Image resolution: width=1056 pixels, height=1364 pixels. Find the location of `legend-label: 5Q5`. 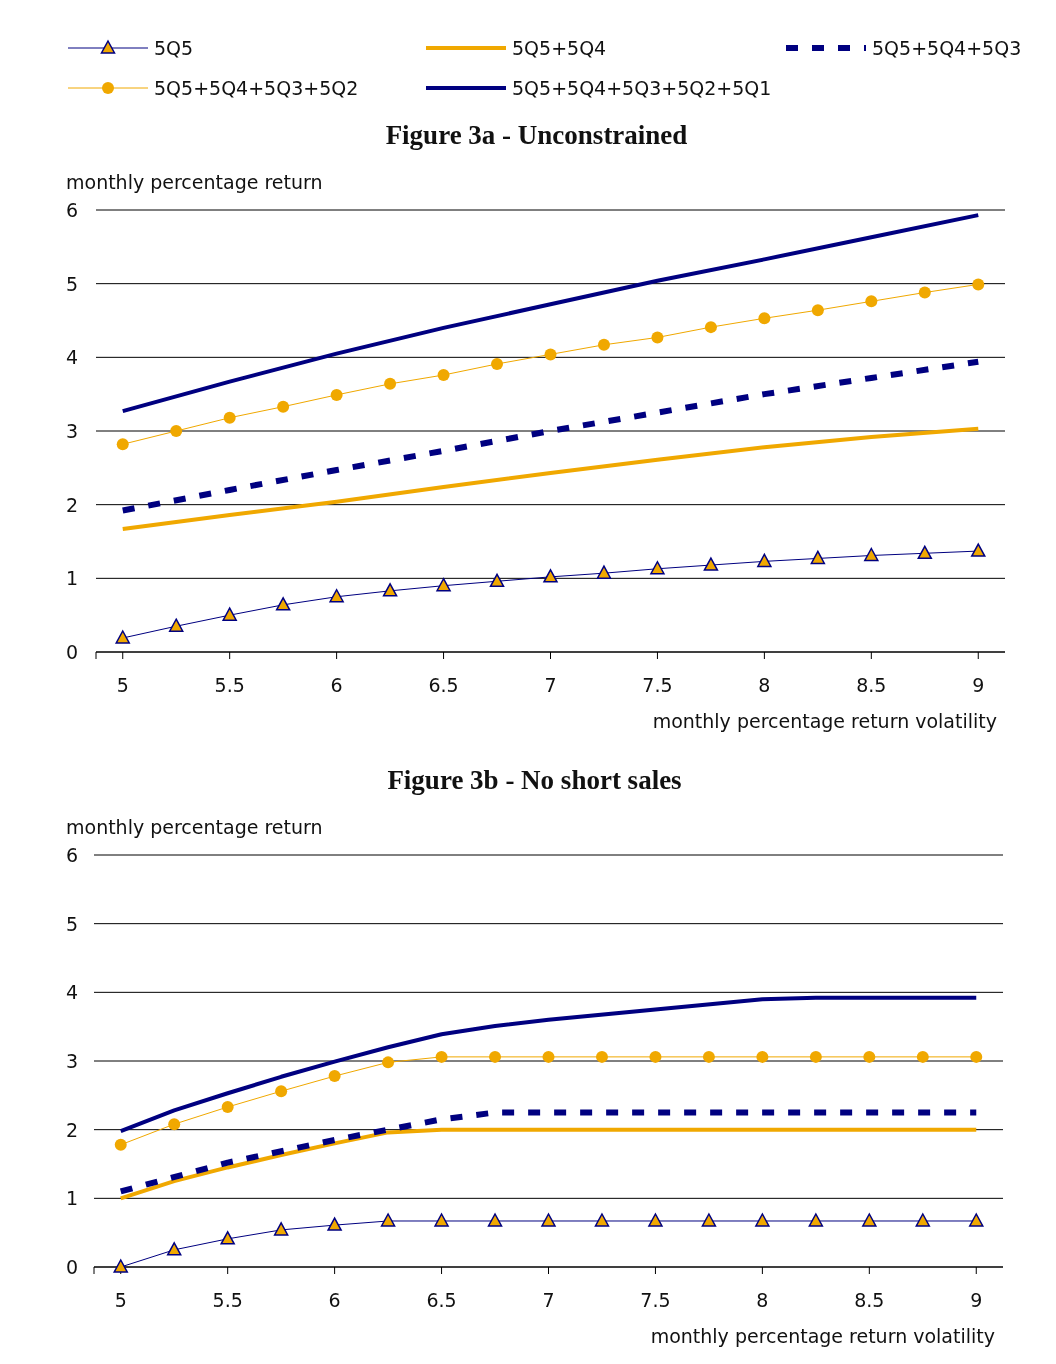

legend-label: 5Q5 is located at coordinates (174, 48).